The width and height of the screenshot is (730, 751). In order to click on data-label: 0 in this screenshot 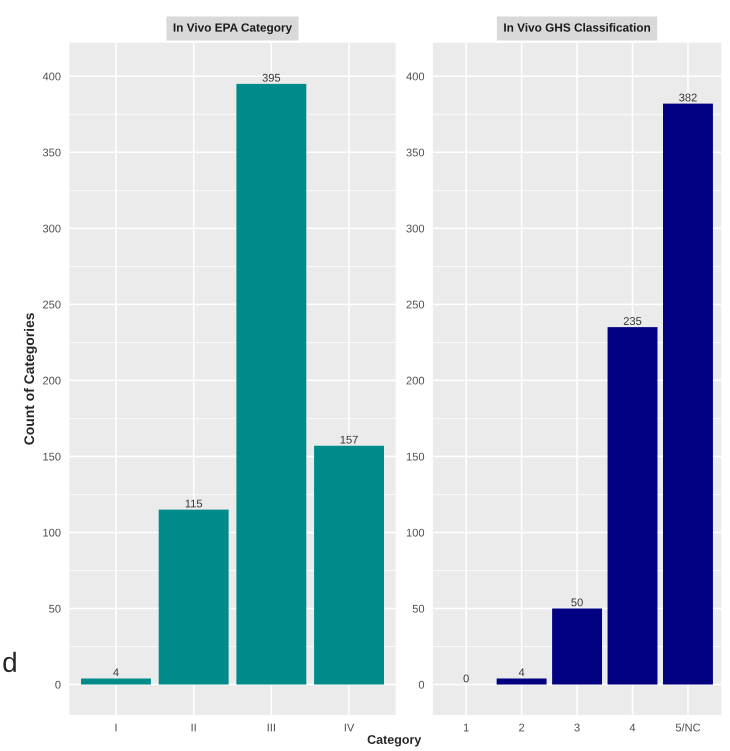, I will do `click(466, 678)`.